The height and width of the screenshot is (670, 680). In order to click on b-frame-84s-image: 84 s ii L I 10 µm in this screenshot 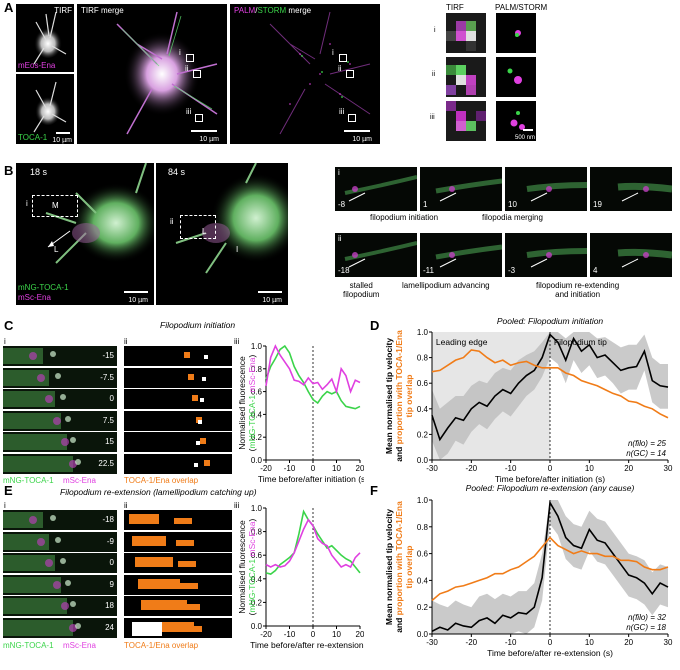, I will do `click(222, 234)`.